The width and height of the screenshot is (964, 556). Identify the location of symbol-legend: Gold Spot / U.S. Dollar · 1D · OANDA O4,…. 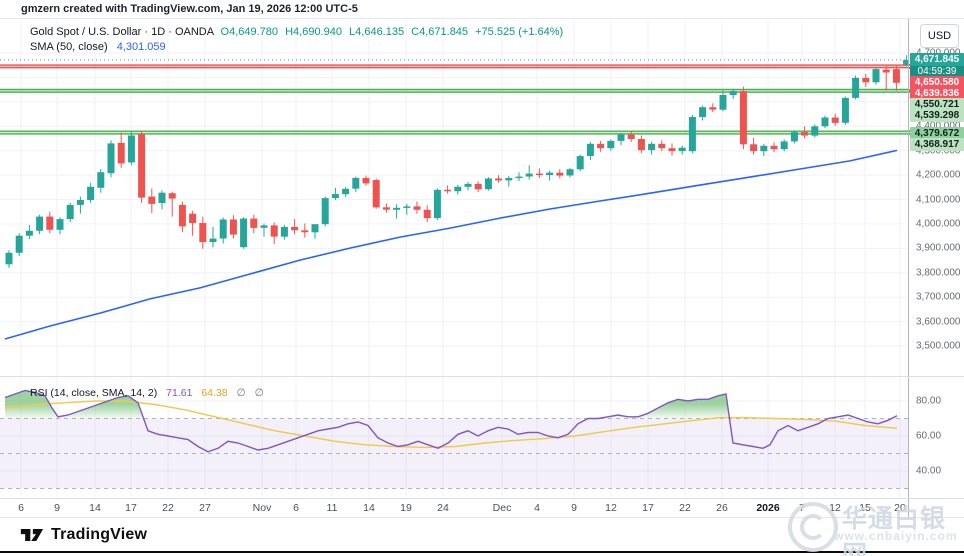
(297, 39).